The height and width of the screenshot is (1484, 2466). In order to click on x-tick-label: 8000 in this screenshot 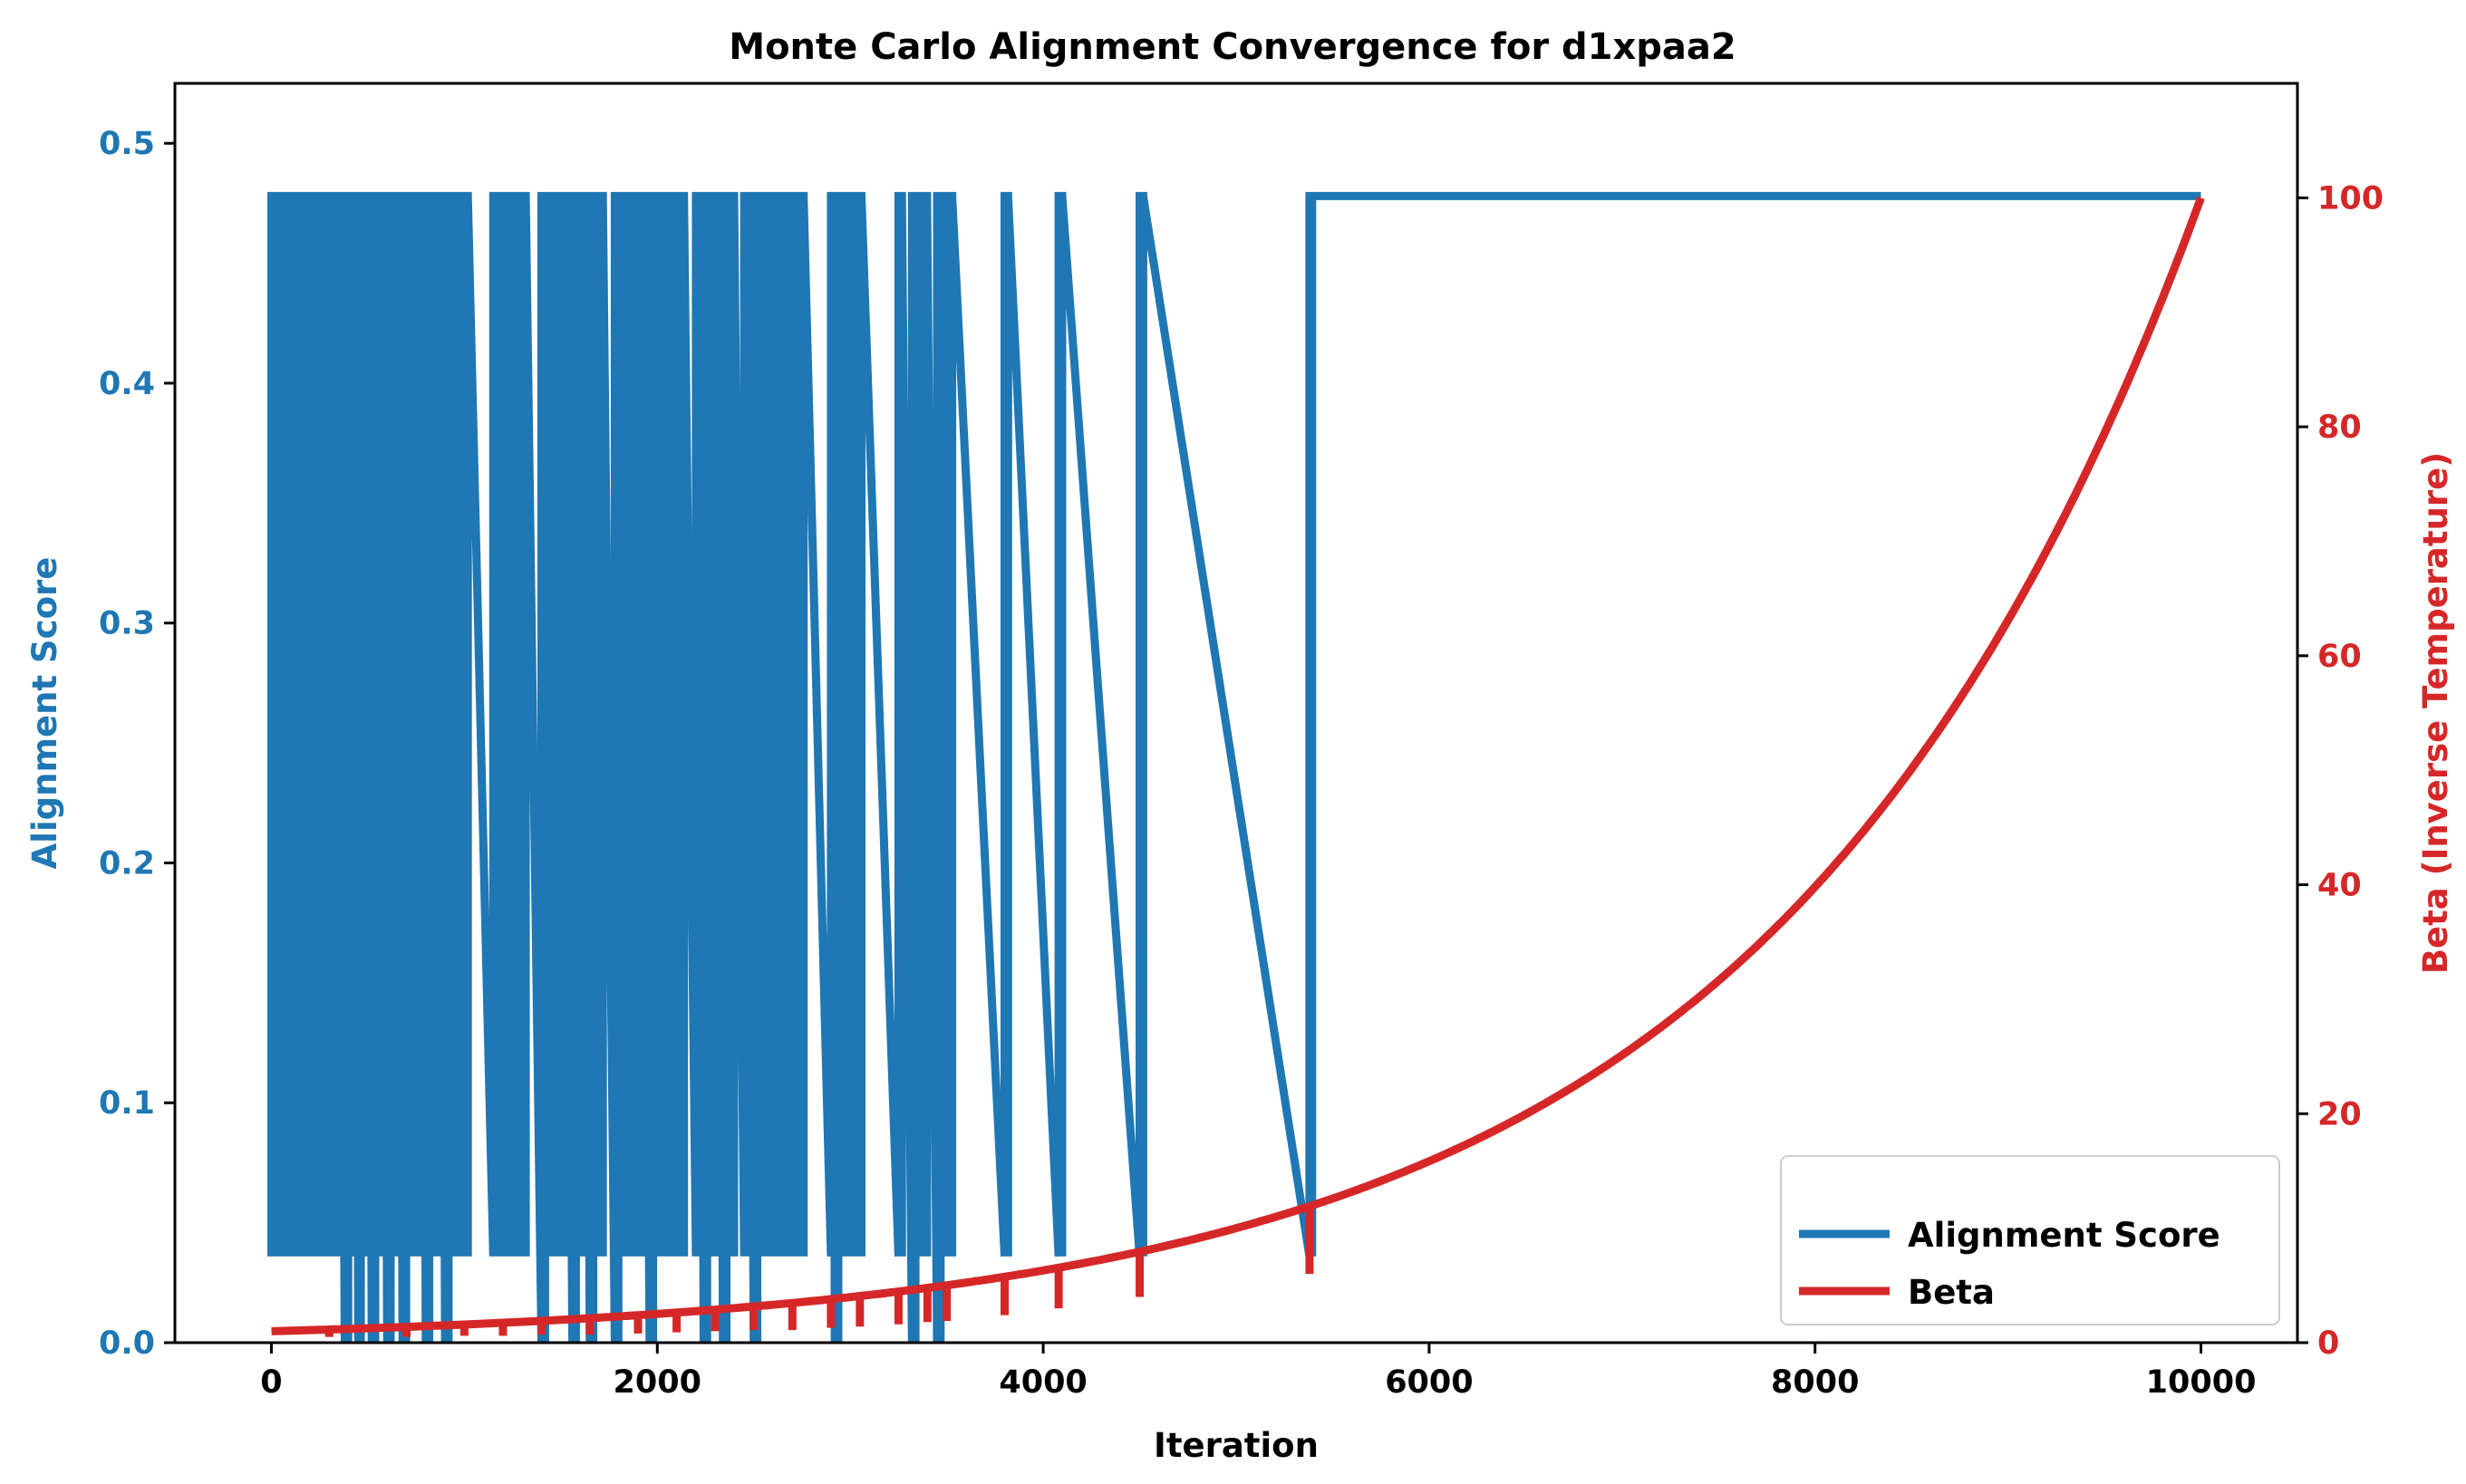, I will do `click(1815, 1382)`.